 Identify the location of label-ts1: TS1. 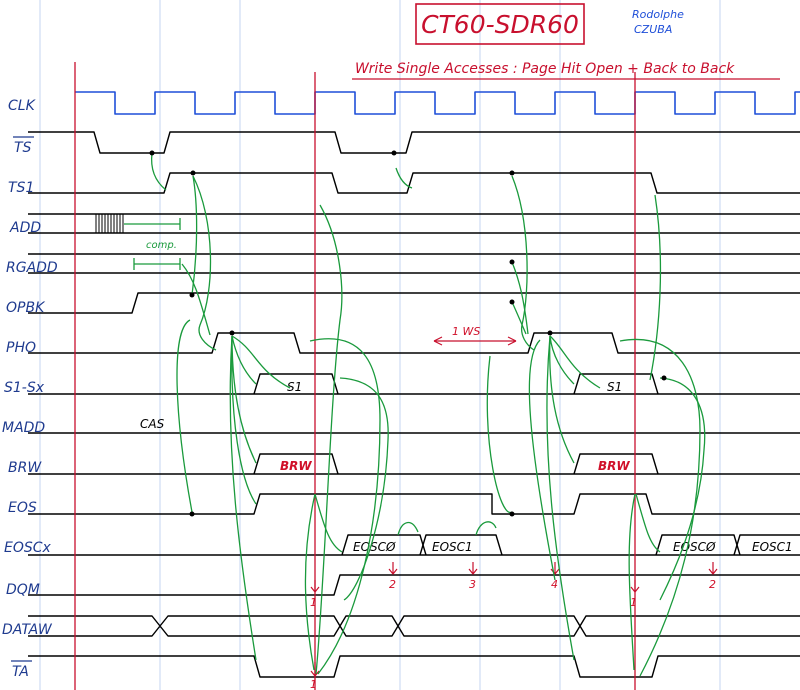
(21, 188).